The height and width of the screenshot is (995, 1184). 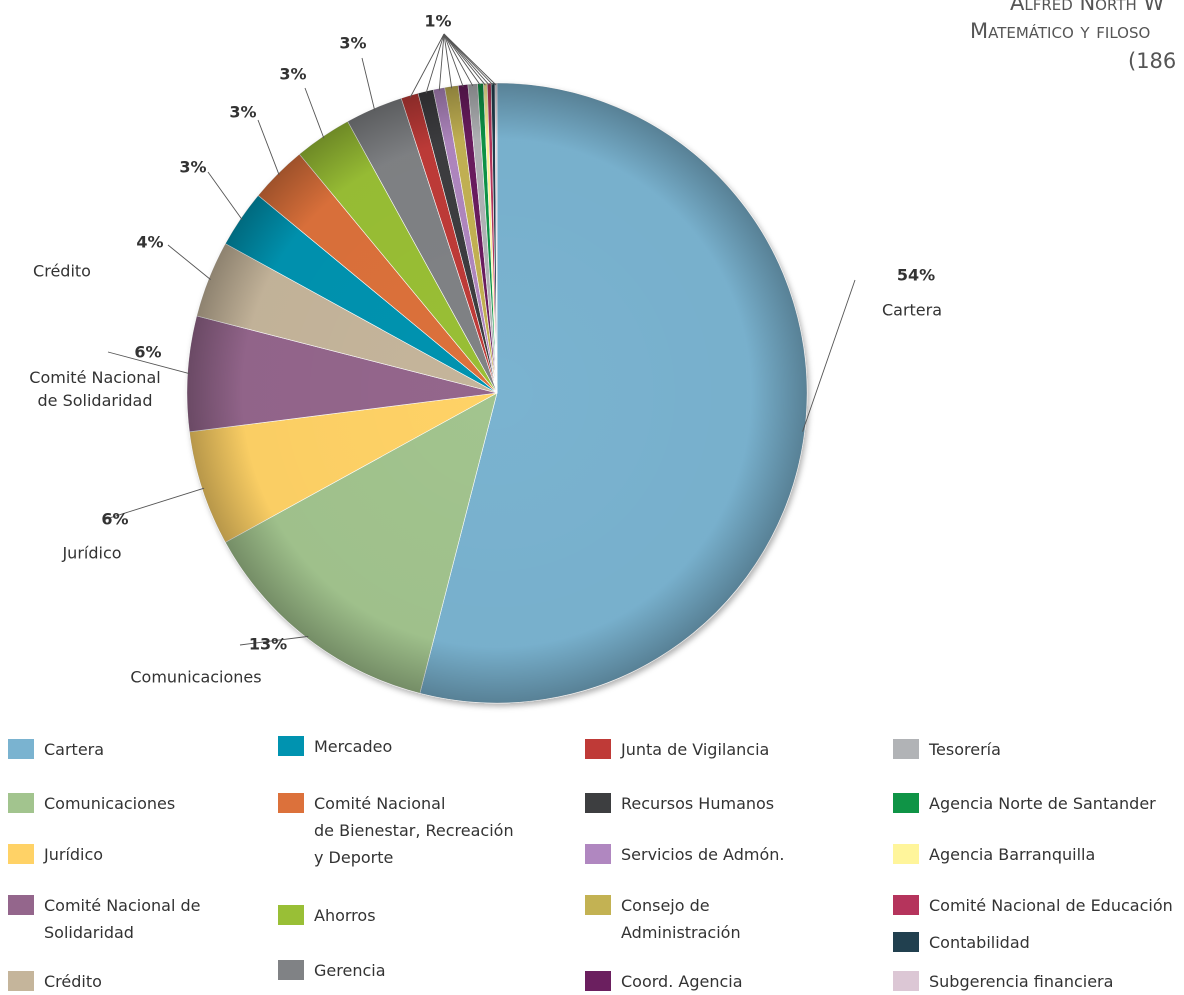 I want to click on slice-name-label: Comité Nacional de Solidaridad, so click(x=95, y=389).